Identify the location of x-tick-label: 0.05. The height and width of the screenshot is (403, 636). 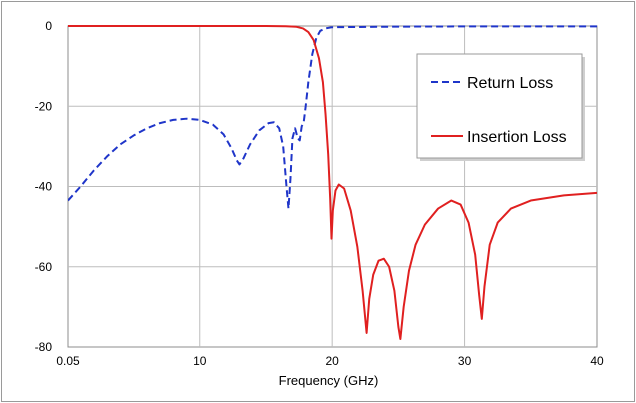
(68, 361).